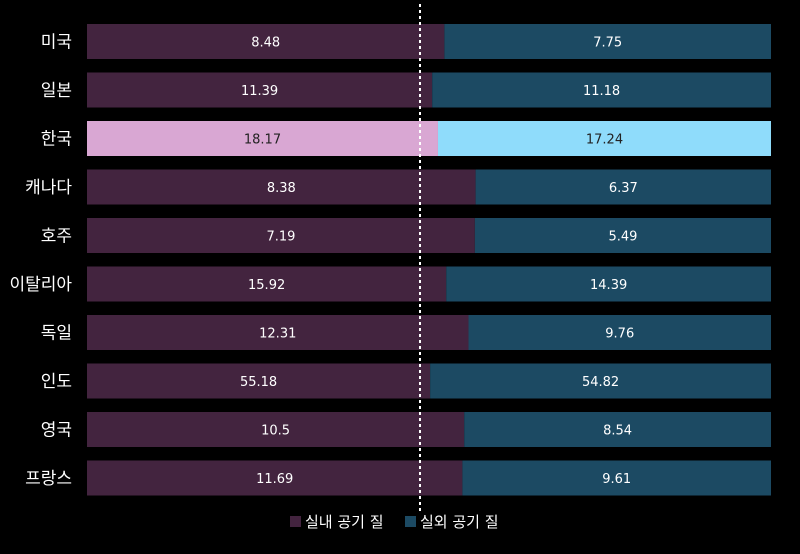 The width and height of the screenshot is (800, 554). I want to click on value-label-series-2: 5.49, so click(622, 237).